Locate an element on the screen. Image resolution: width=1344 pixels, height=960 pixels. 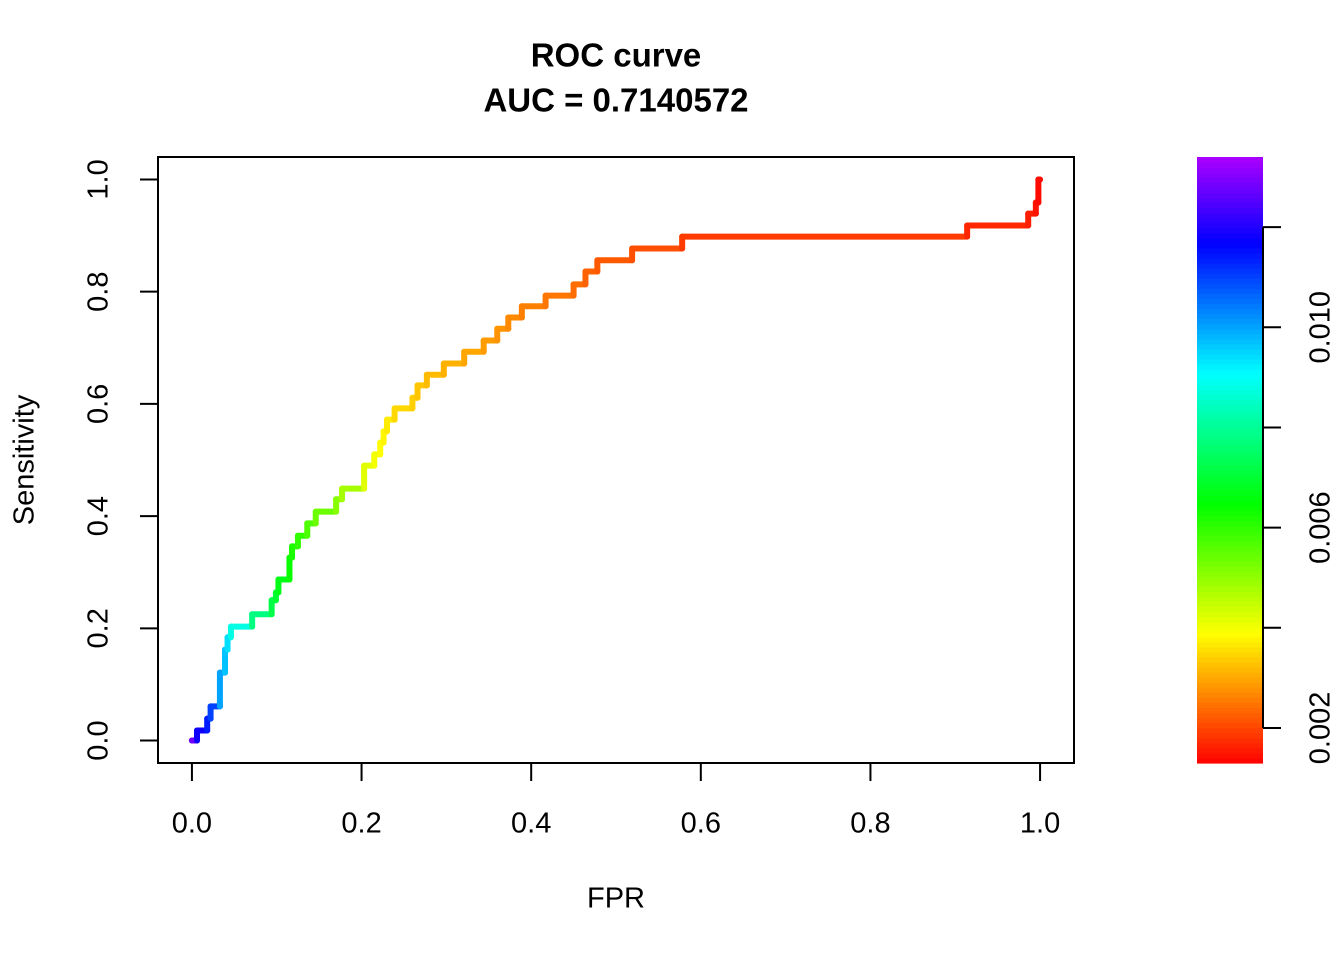
y-axis-label: Sensitivity is located at coordinates (25, 459).